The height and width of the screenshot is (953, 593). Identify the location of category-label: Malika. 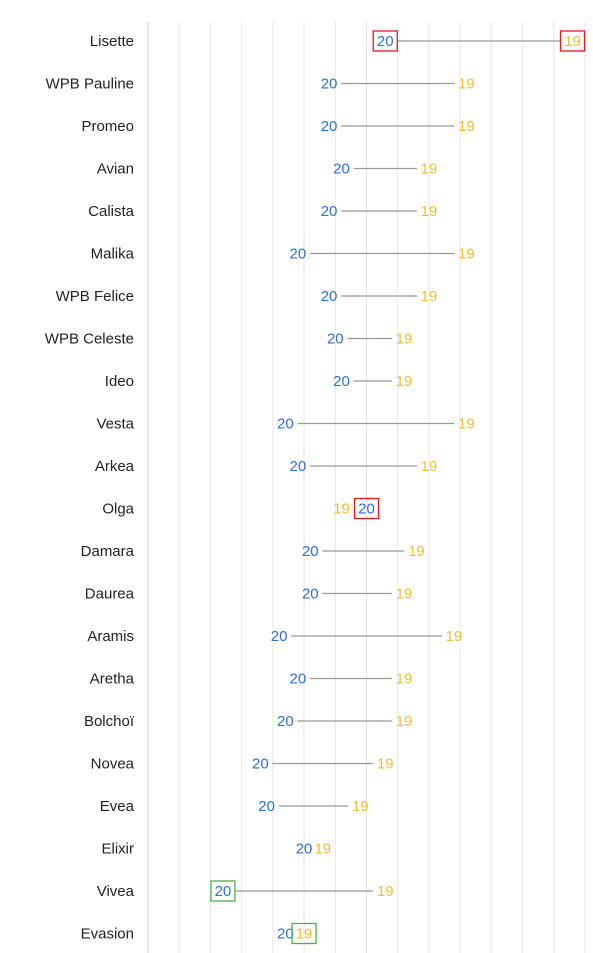
(113, 254).